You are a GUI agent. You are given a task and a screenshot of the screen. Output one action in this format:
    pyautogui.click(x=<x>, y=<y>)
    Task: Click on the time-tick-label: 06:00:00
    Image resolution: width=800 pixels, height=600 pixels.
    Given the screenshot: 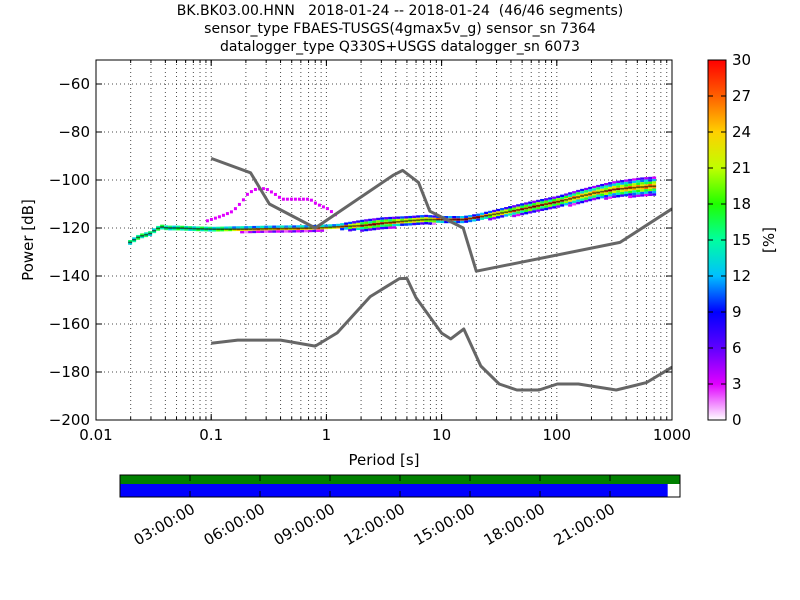 What is the action you would take?
    pyautogui.click(x=234, y=524)
    